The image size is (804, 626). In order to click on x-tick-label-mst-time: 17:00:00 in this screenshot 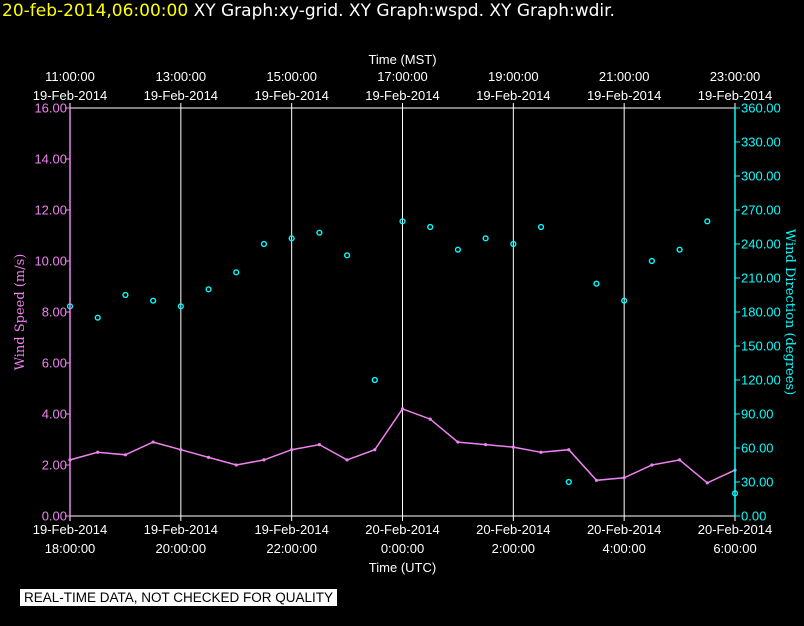, I will do `click(402, 76)`.